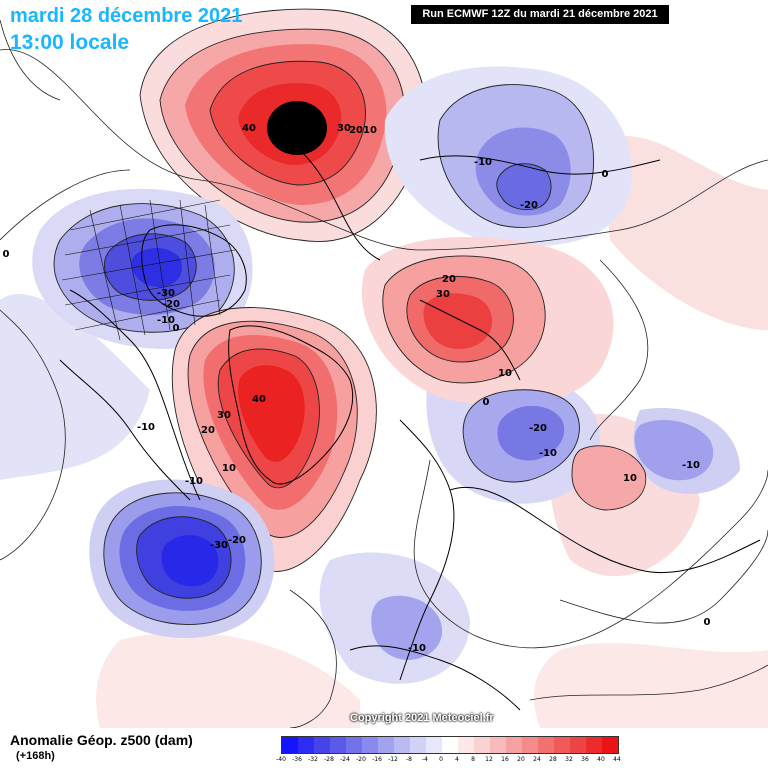 Image resolution: width=768 pixels, height=768 pixels. I want to click on forecast-step: (+168h), so click(35, 756).